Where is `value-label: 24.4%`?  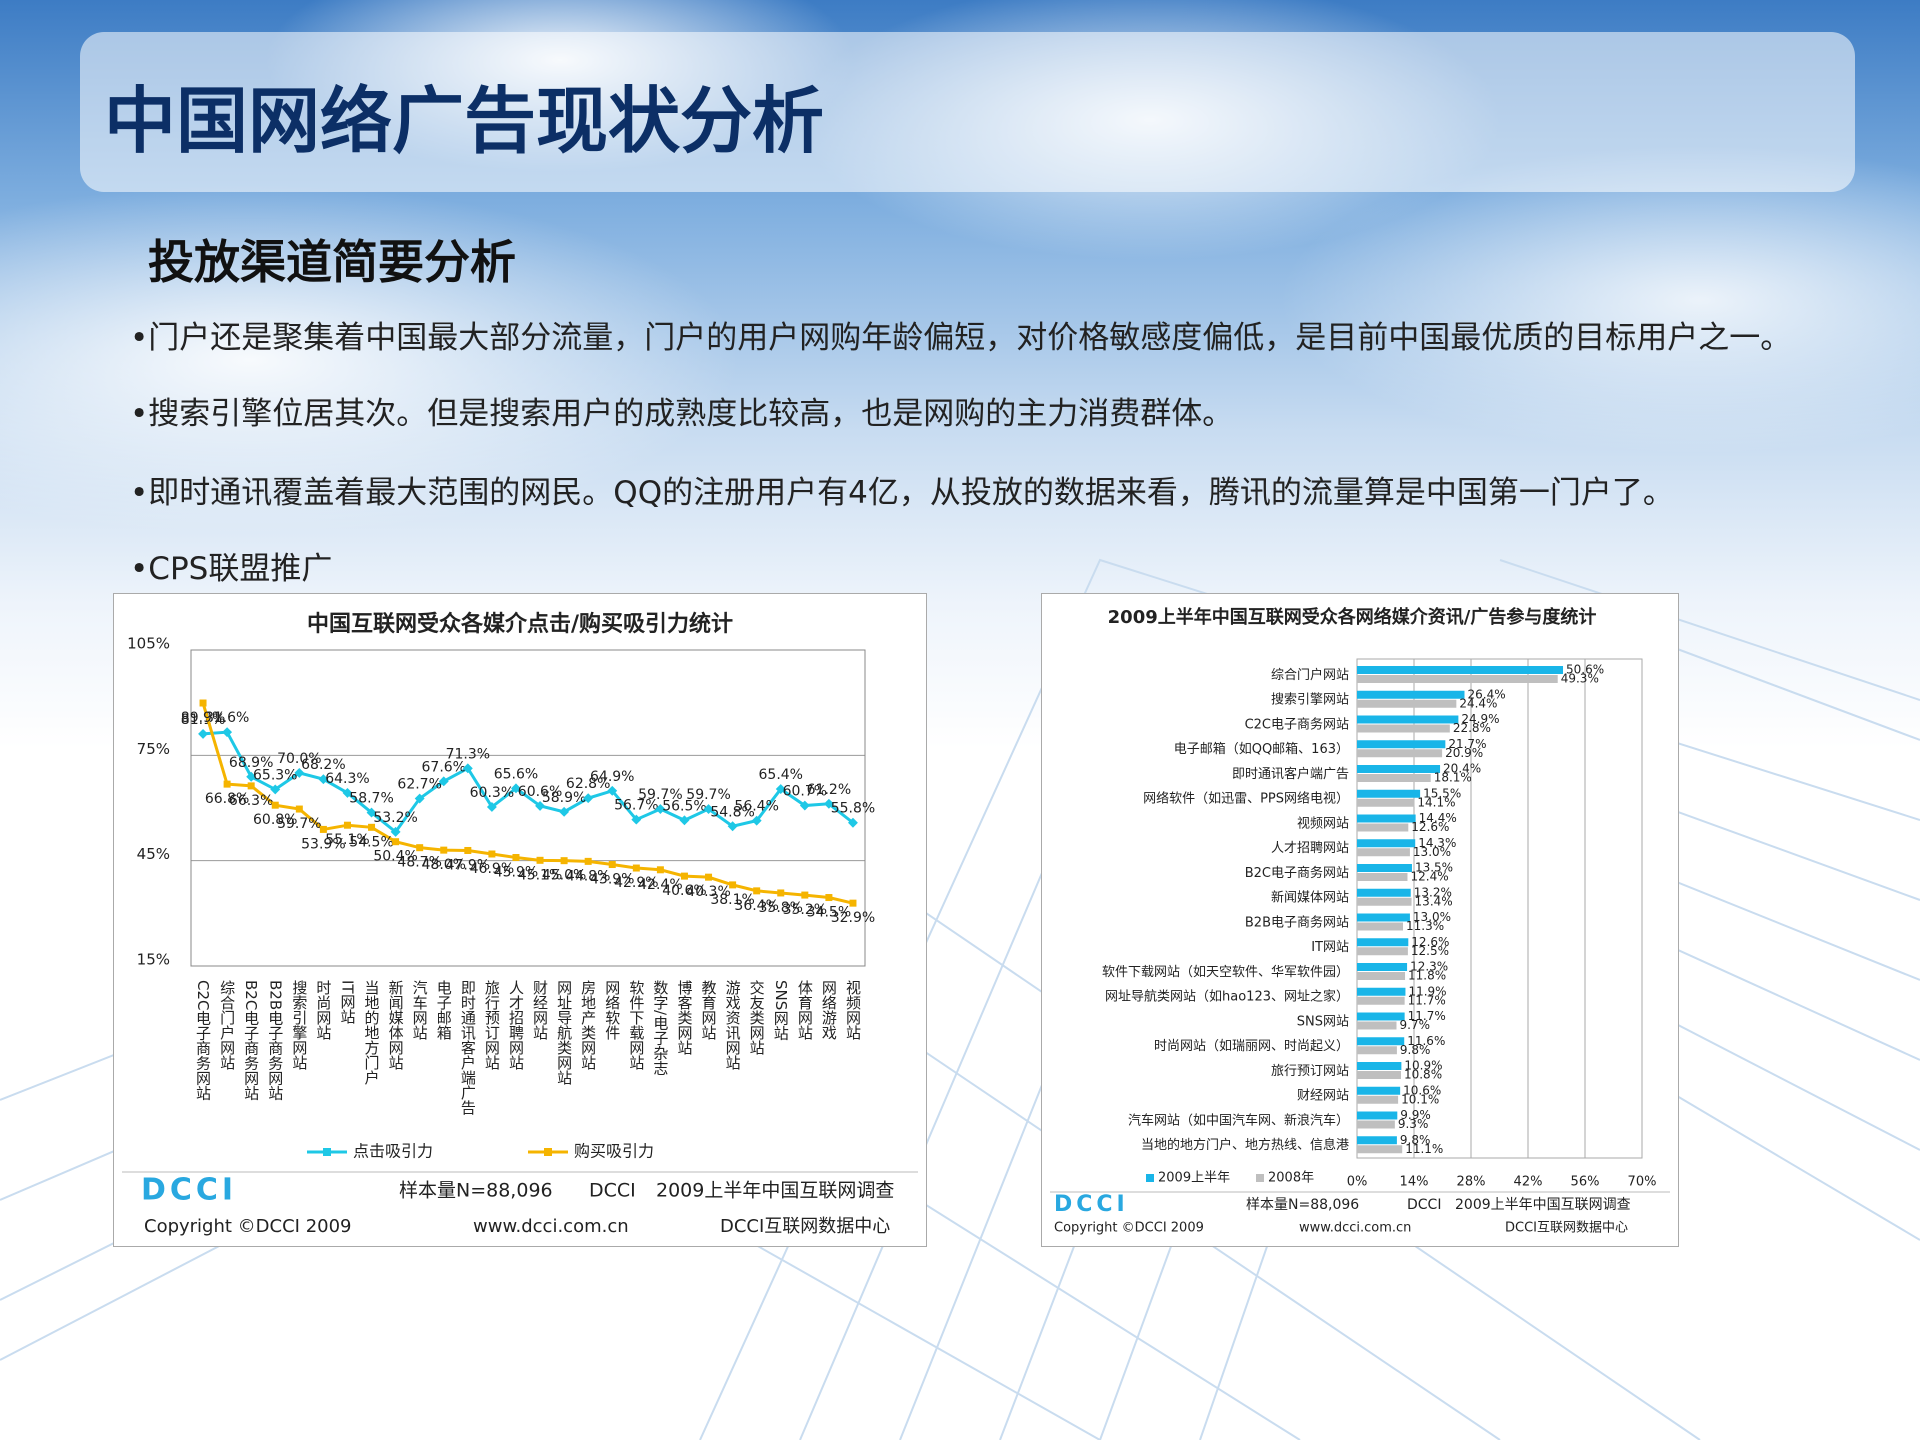 value-label: 24.4% is located at coordinates (1478, 703).